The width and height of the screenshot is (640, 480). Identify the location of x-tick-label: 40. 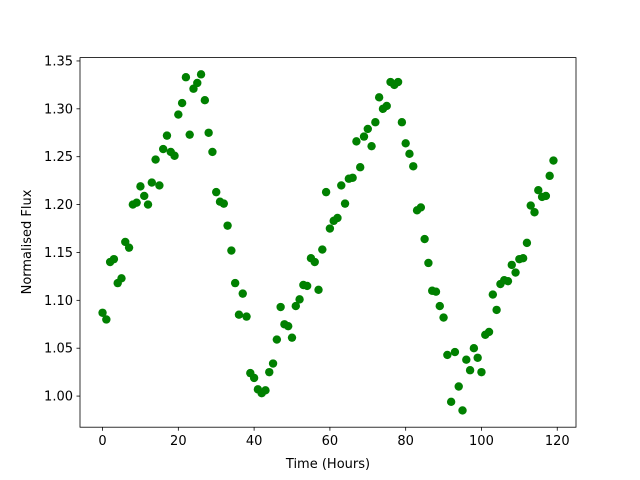
(254, 441).